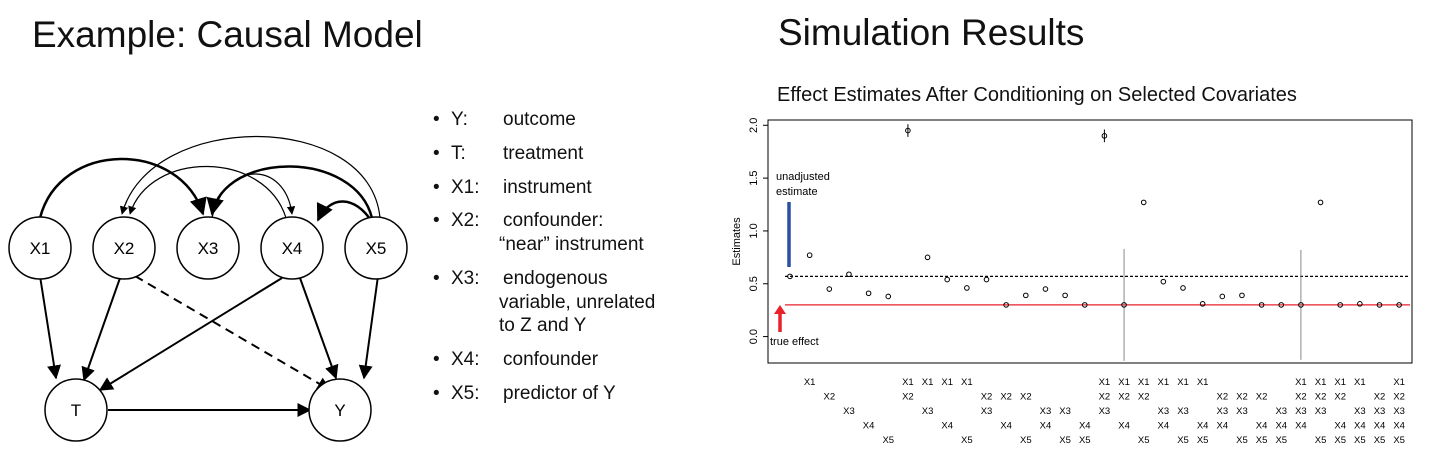 This screenshot has width=1447, height=469. Describe the element at coordinates (547, 187) in the screenshot. I see `bullet-text: instrument` at that location.